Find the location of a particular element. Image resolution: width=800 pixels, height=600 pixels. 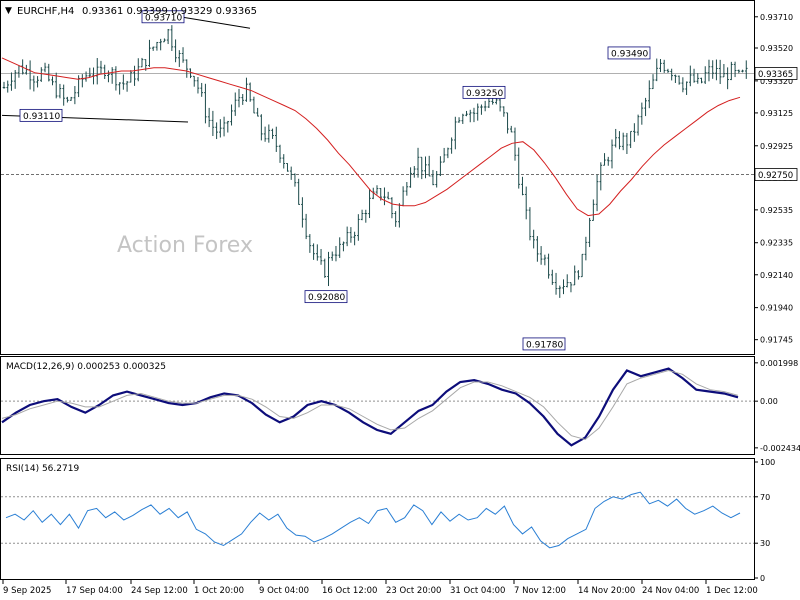

time-tick-label: 7 Nov 12:00 is located at coordinates (540, 591).